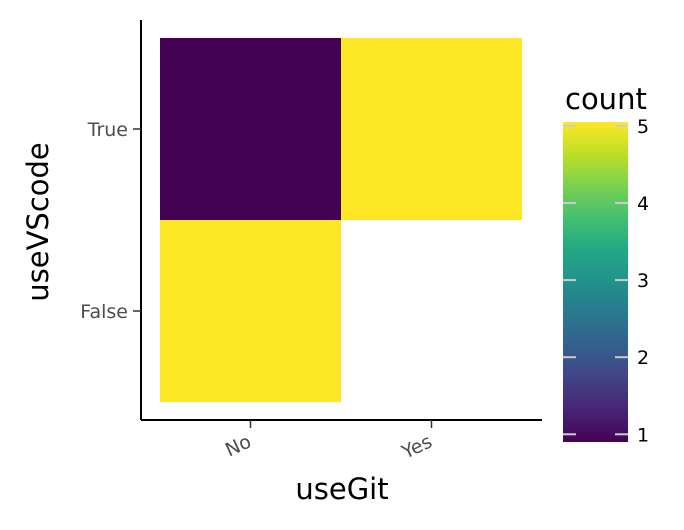 The height and width of the screenshot is (530, 684). What do you see at coordinates (329, 442) in the screenshot?
I see `x-axis-ticks: No Yes` at bounding box center [329, 442].